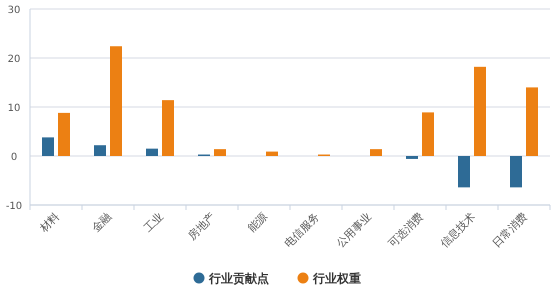 The width and height of the screenshot is (554, 293). Describe the element at coordinates (14, 59) in the screenshot. I see `y-tick-label: 20` at that location.